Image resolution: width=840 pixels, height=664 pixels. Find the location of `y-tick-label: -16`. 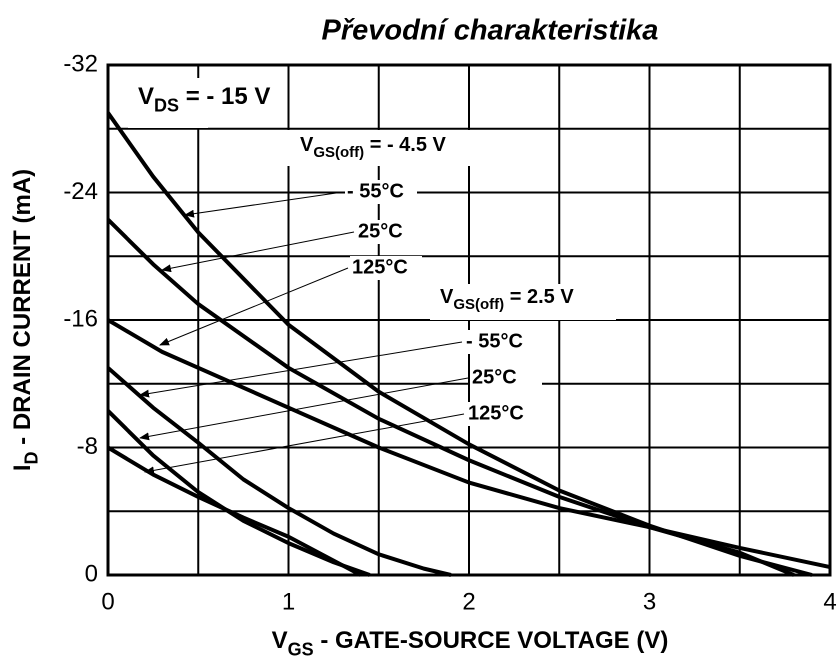

y-tick-label: -16 is located at coordinates (80, 318).